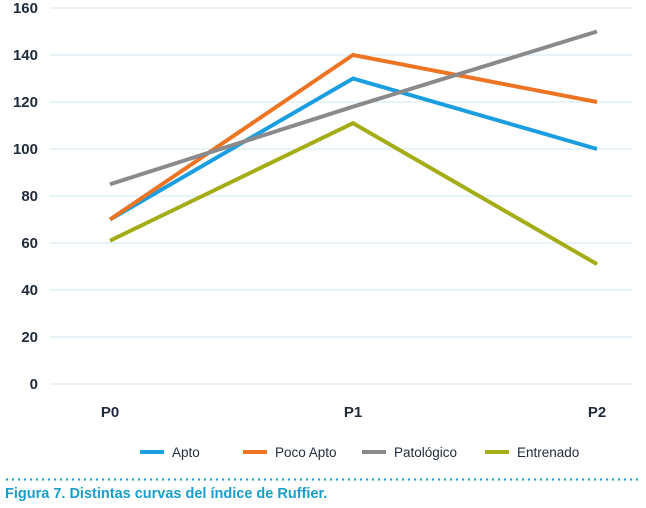 This screenshot has height=508, width=646. What do you see at coordinates (29, 196) in the screenshot?
I see `y-tick-label: 80` at bounding box center [29, 196].